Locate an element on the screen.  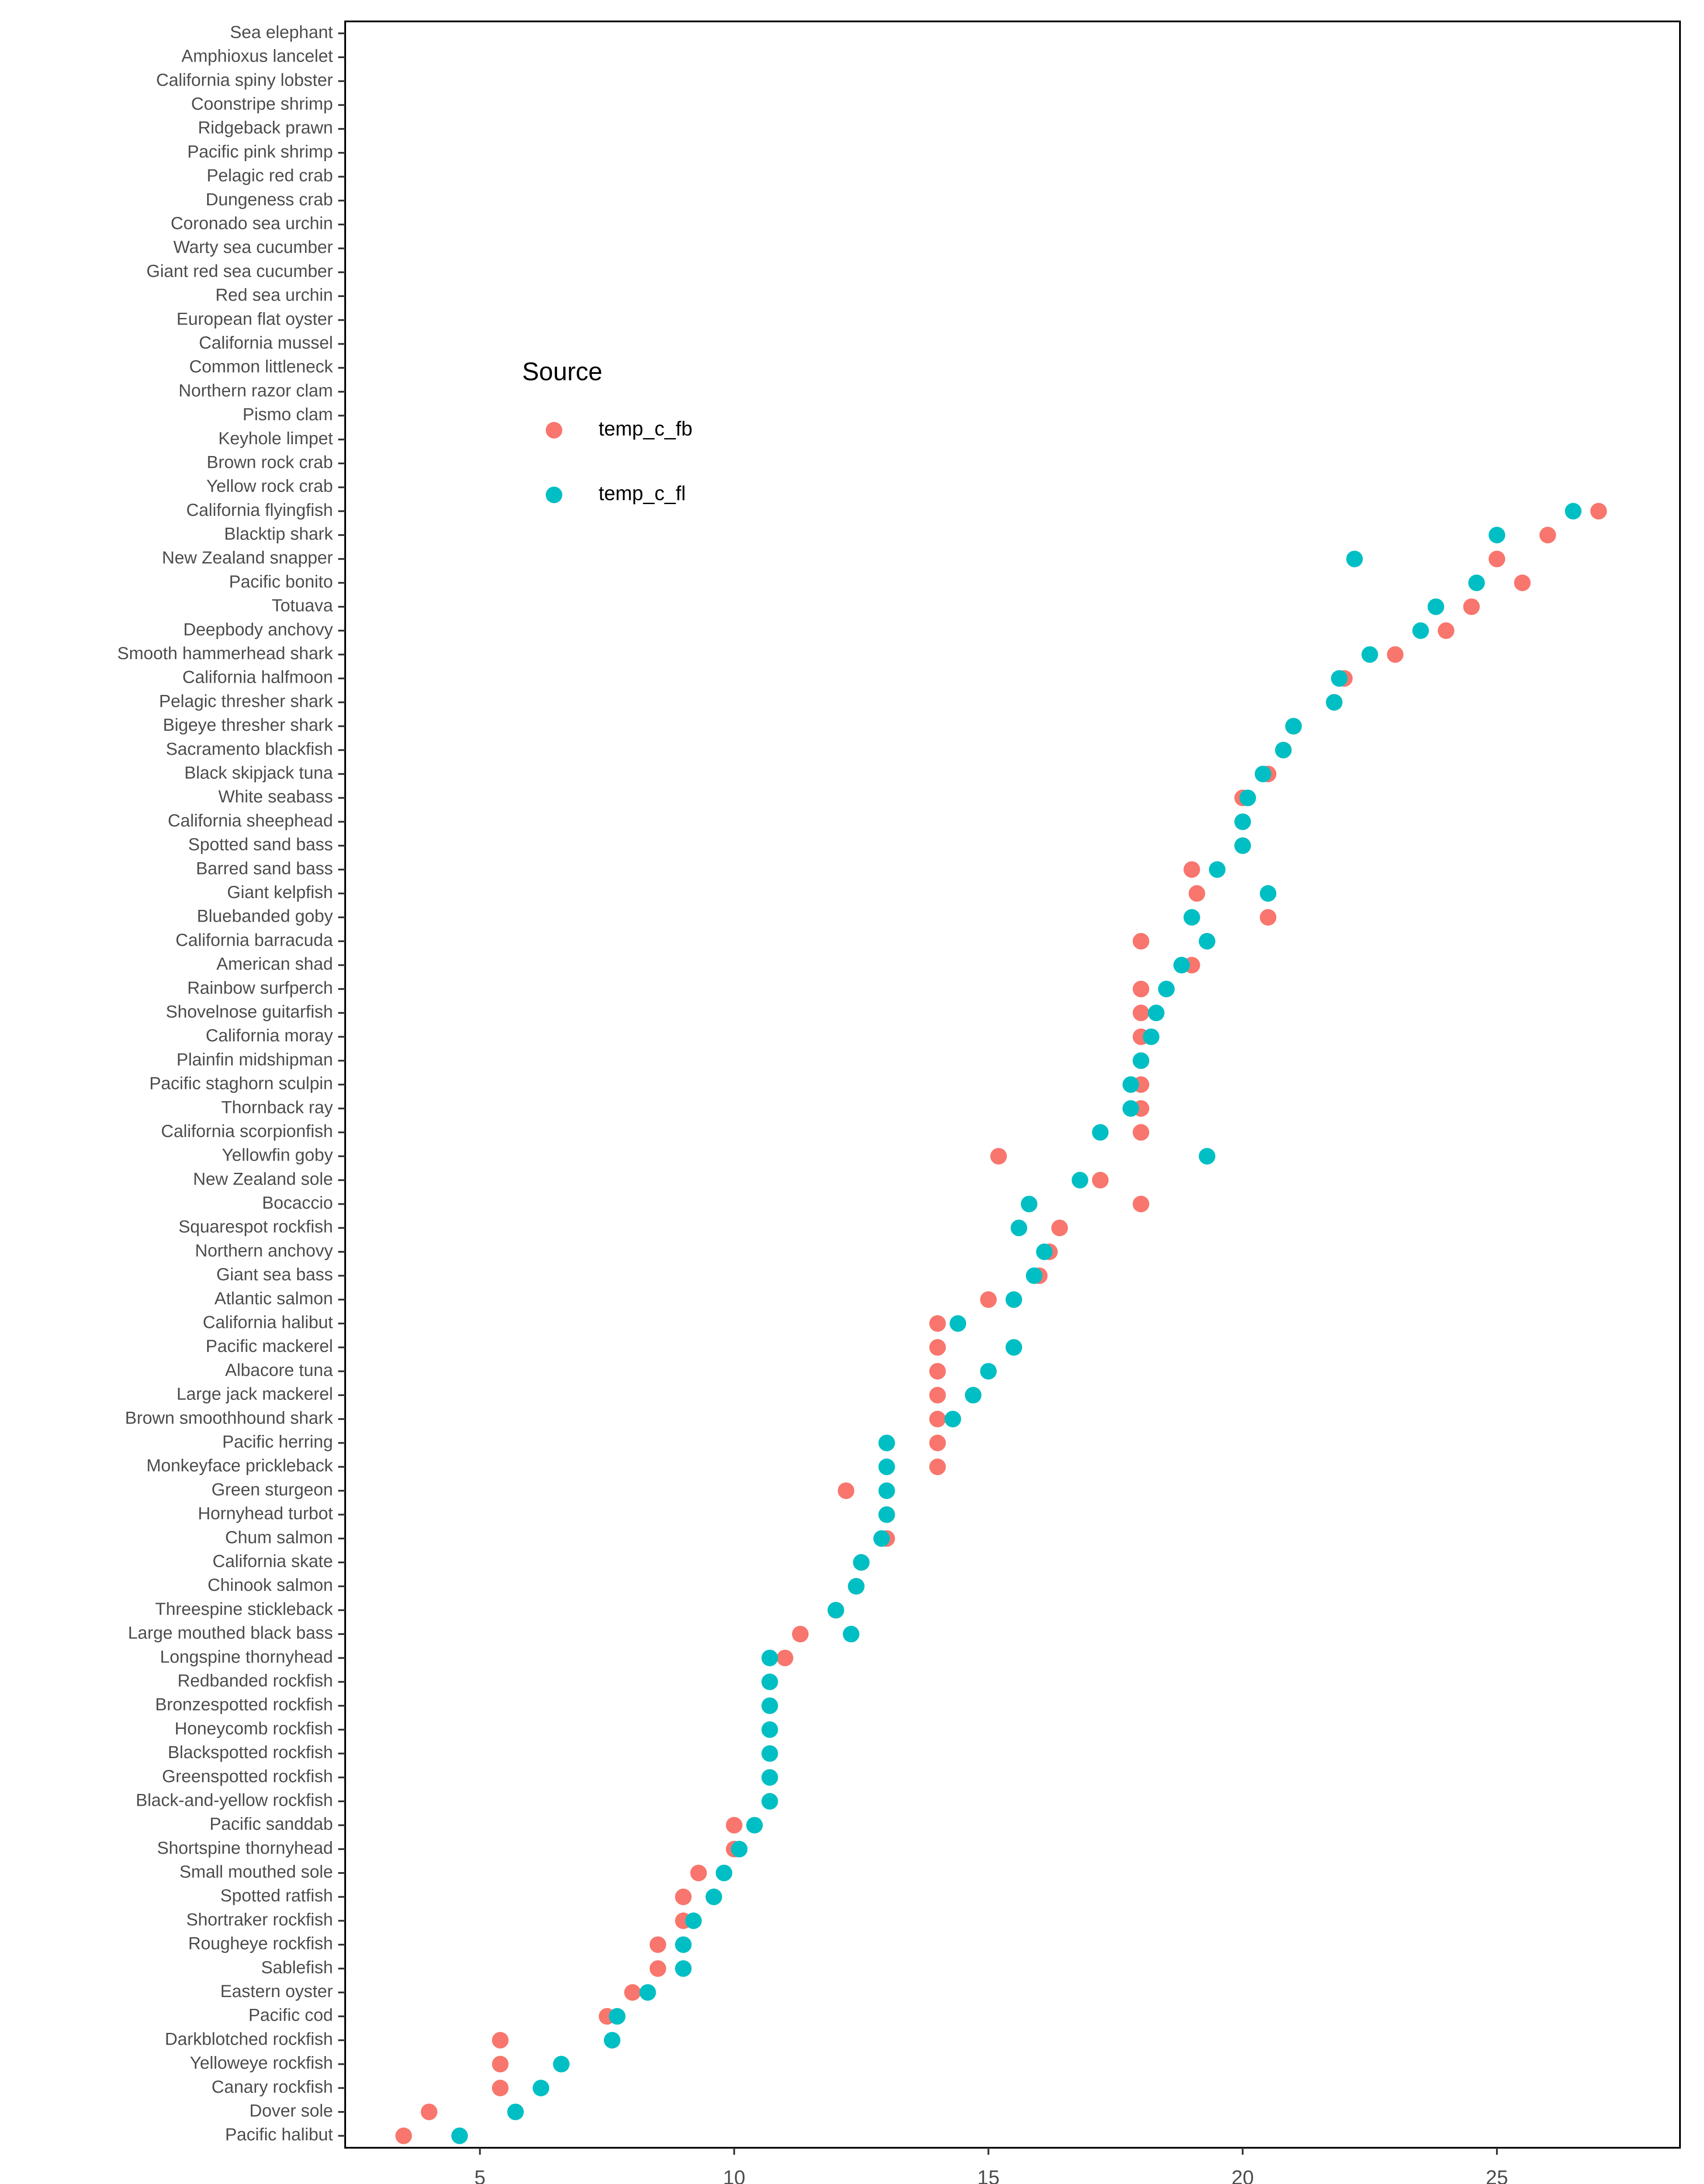
y-tick-label: Thornback ray is located at coordinates (277, 1107).